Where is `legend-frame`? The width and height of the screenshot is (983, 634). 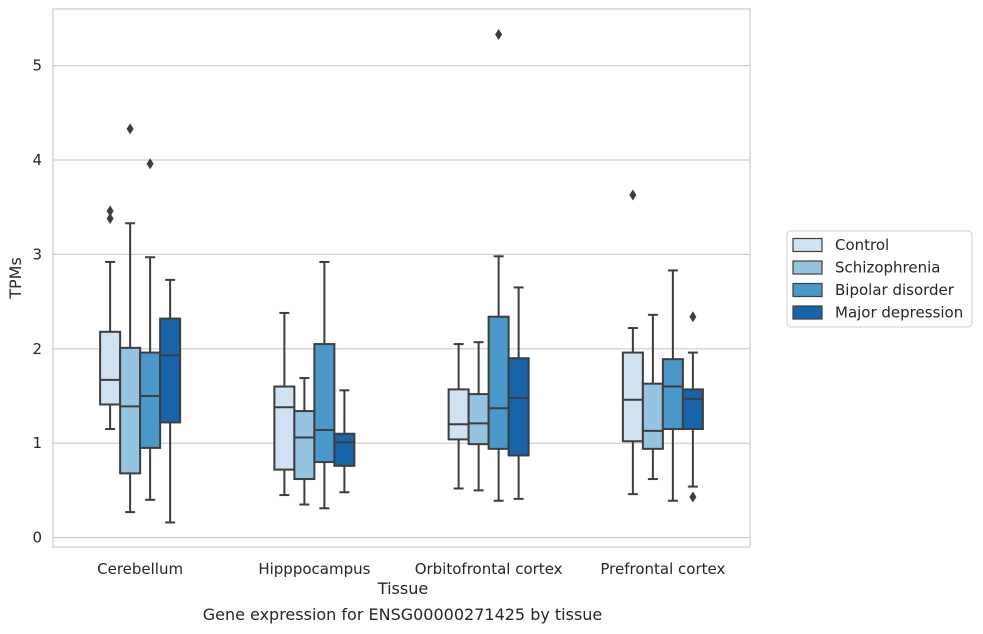 legend-frame is located at coordinates (879, 279).